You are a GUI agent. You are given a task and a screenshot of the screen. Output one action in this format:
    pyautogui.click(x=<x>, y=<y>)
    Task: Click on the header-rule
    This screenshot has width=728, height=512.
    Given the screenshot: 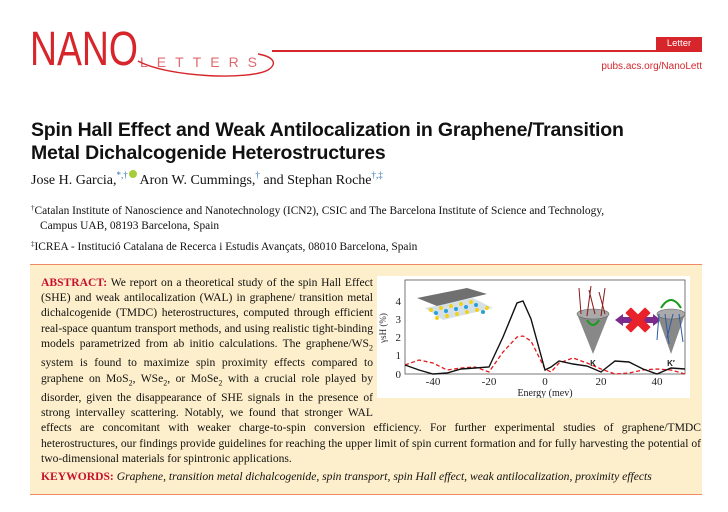 What is the action you would take?
    pyautogui.click(x=487, y=51)
    